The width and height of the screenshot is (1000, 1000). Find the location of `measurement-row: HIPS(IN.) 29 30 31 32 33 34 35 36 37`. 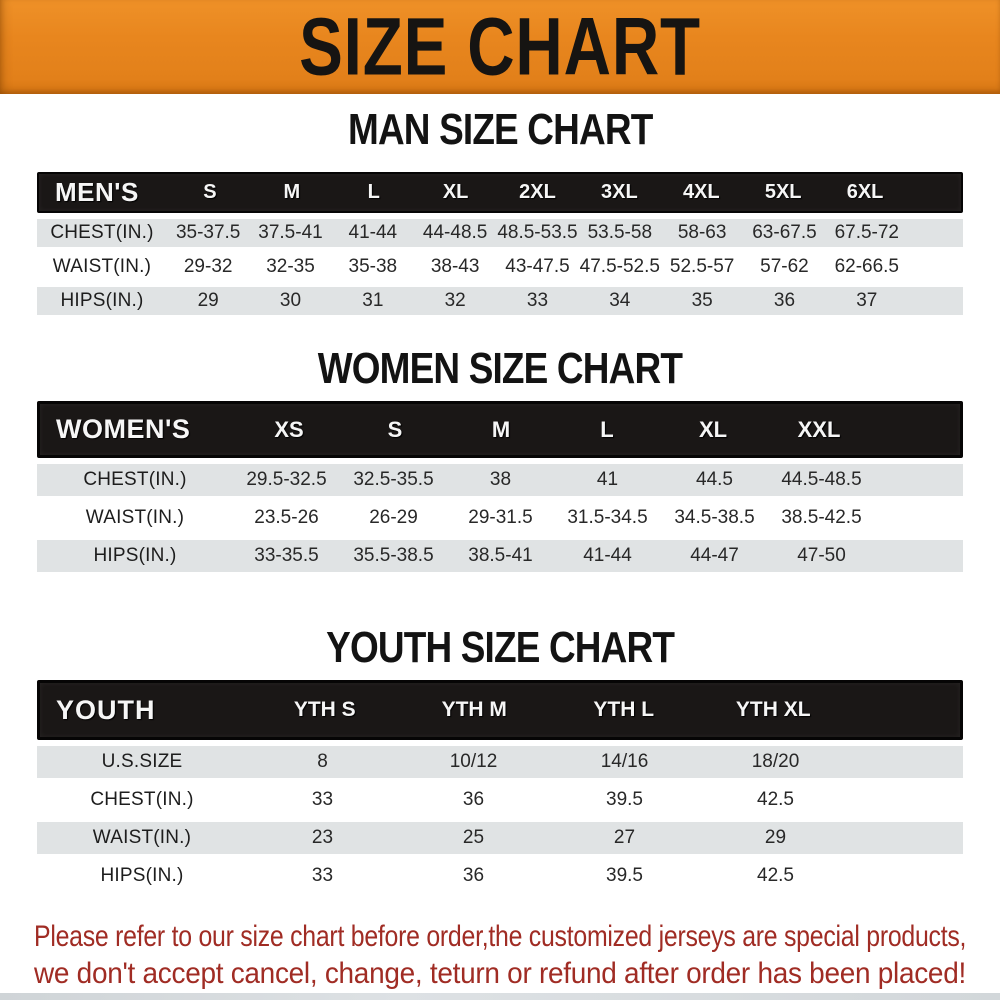

measurement-row: HIPS(IN.) 29 30 31 32 33 34 35 36 37 is located at coordinates (500, 301).